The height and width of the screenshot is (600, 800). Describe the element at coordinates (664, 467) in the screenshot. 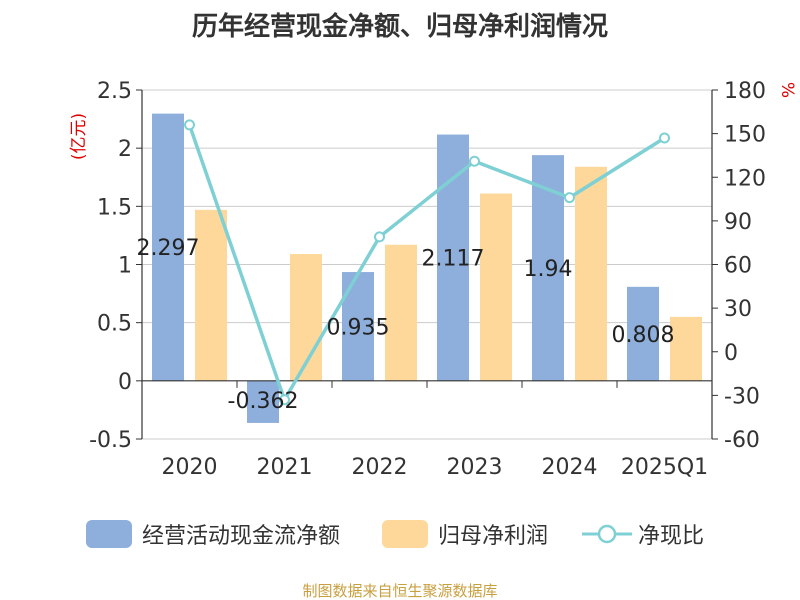

I see `x-tick-label: 2025Q1` at that location.